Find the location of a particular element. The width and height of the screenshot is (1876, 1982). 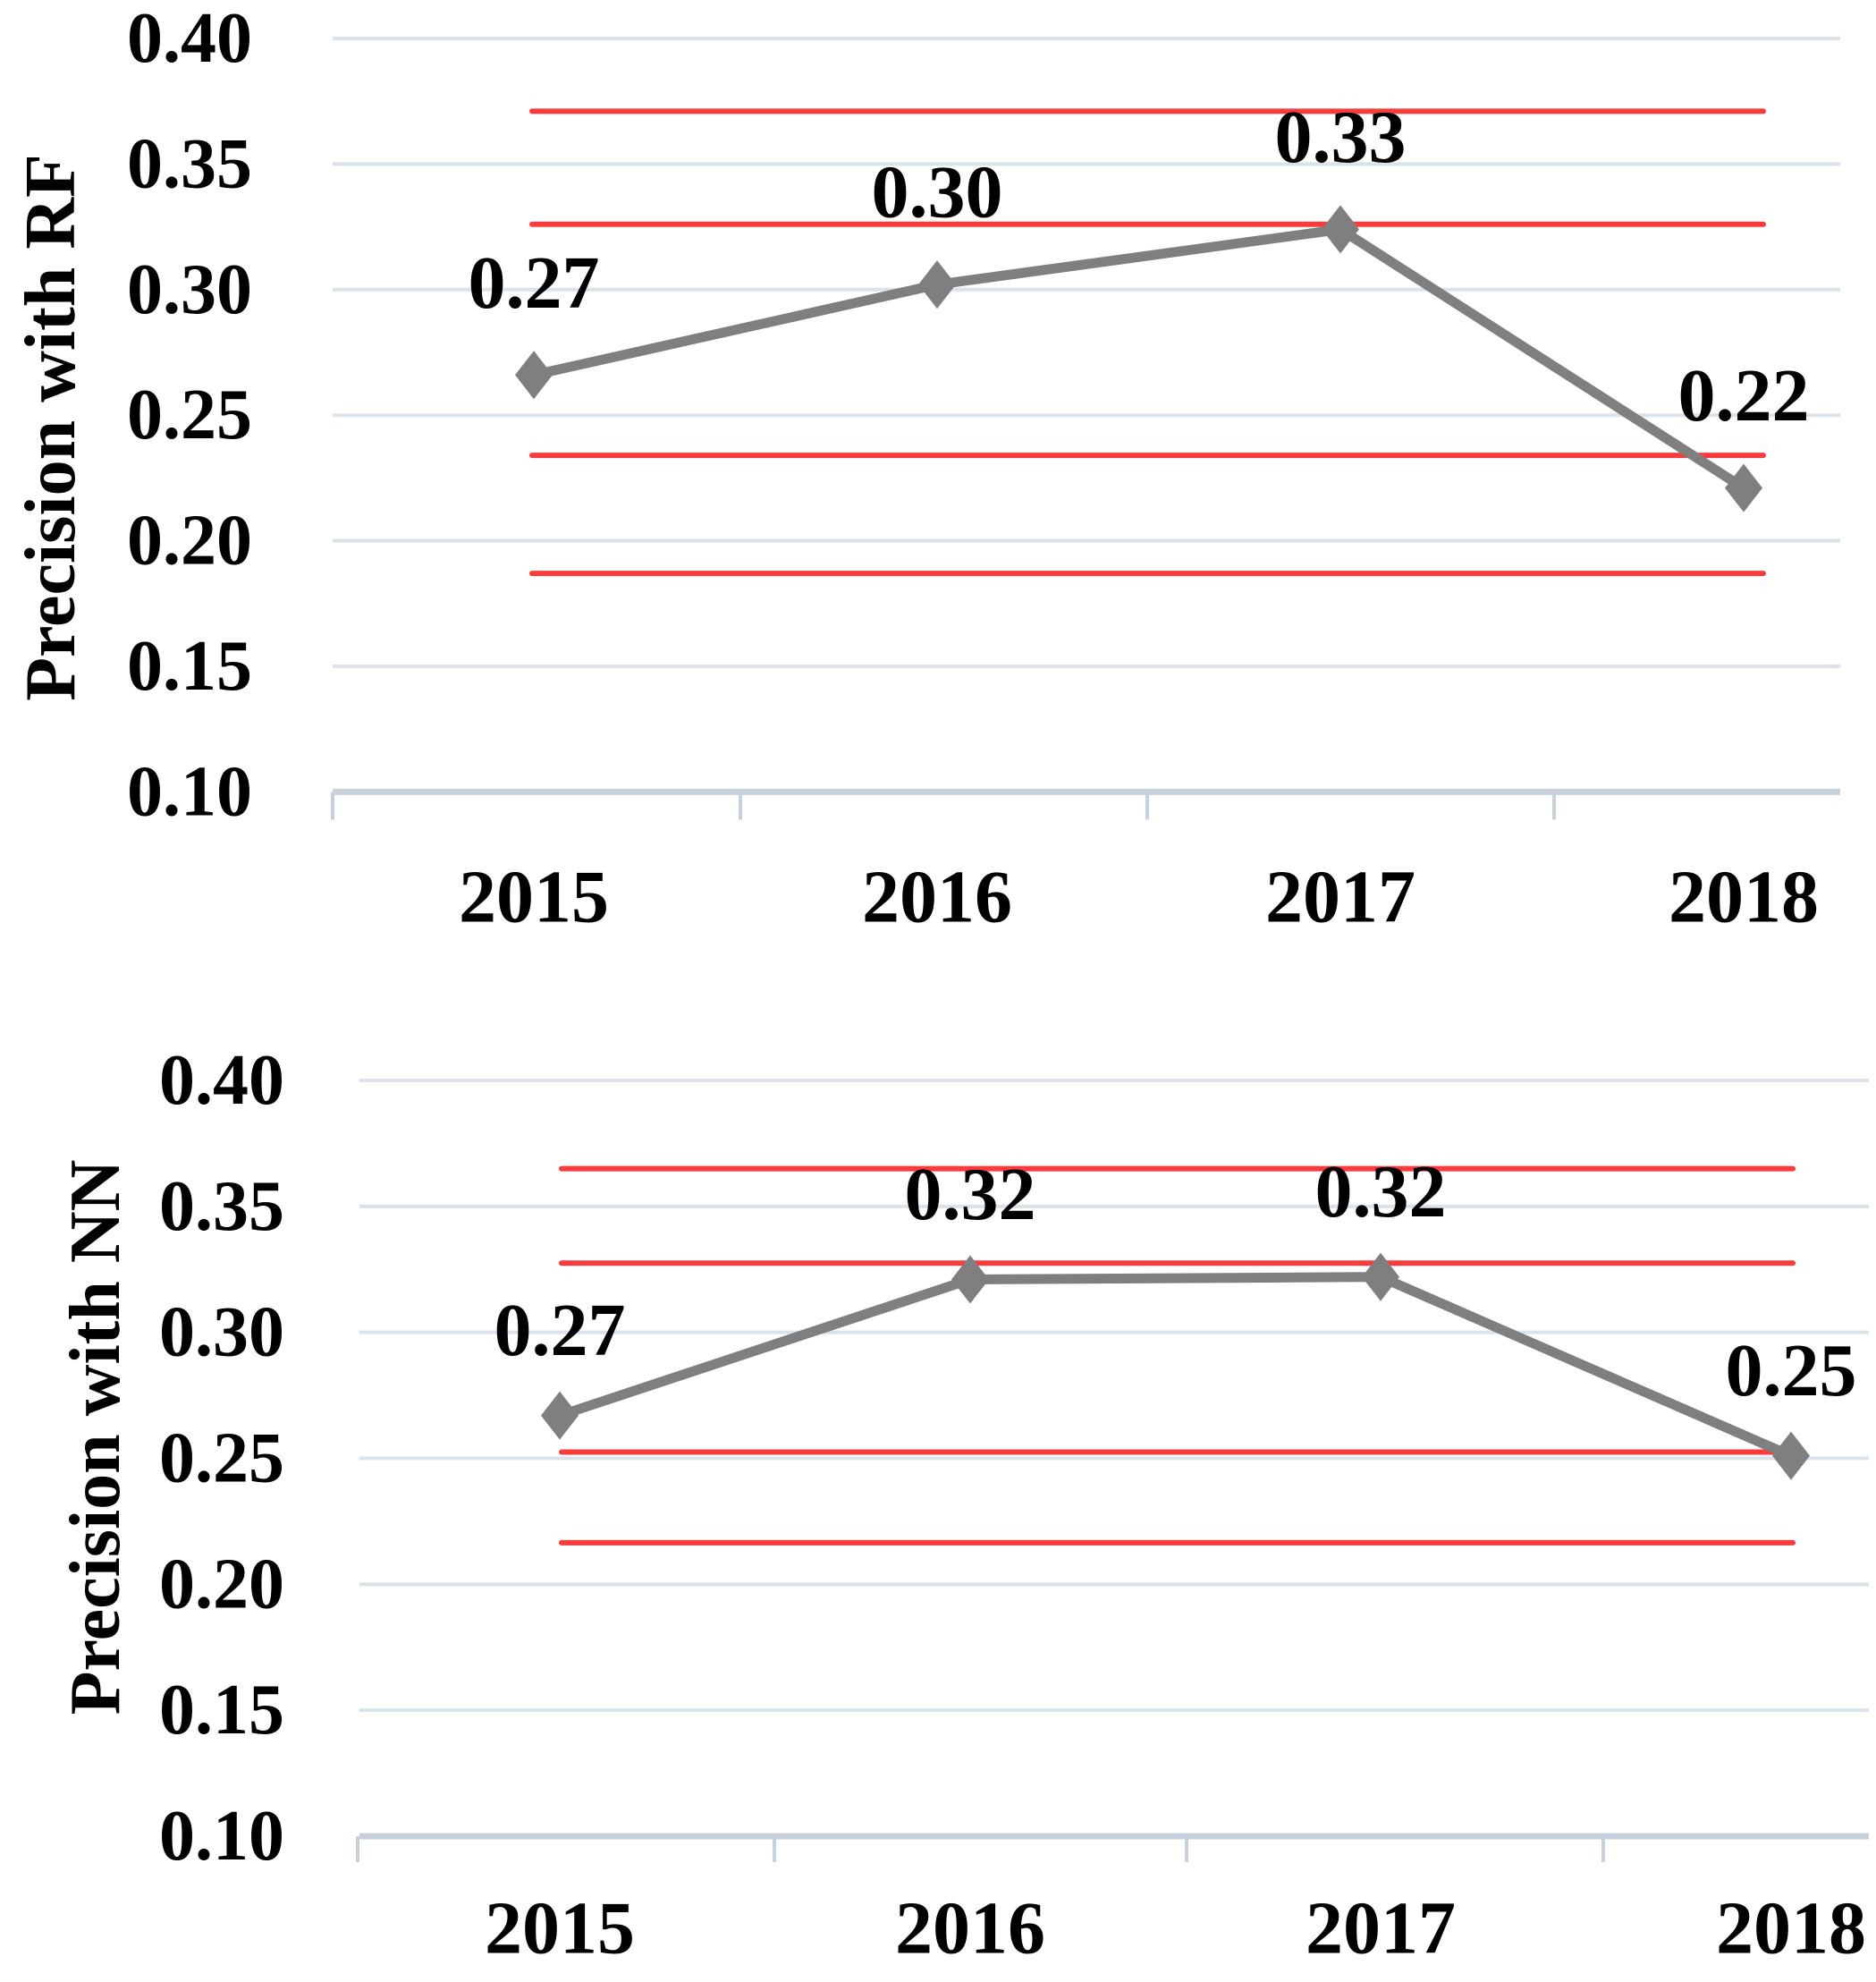

y-axis-title: Precision with RF is located at coordinates (51, 427).